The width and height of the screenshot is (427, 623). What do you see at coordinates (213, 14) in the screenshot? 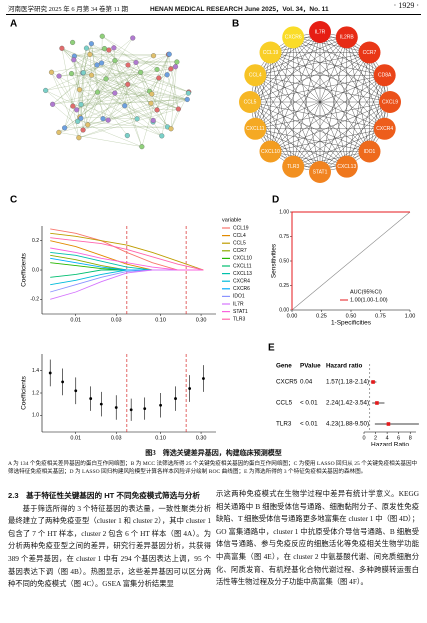
I see `header-rule` at bounding box center [213, 14].